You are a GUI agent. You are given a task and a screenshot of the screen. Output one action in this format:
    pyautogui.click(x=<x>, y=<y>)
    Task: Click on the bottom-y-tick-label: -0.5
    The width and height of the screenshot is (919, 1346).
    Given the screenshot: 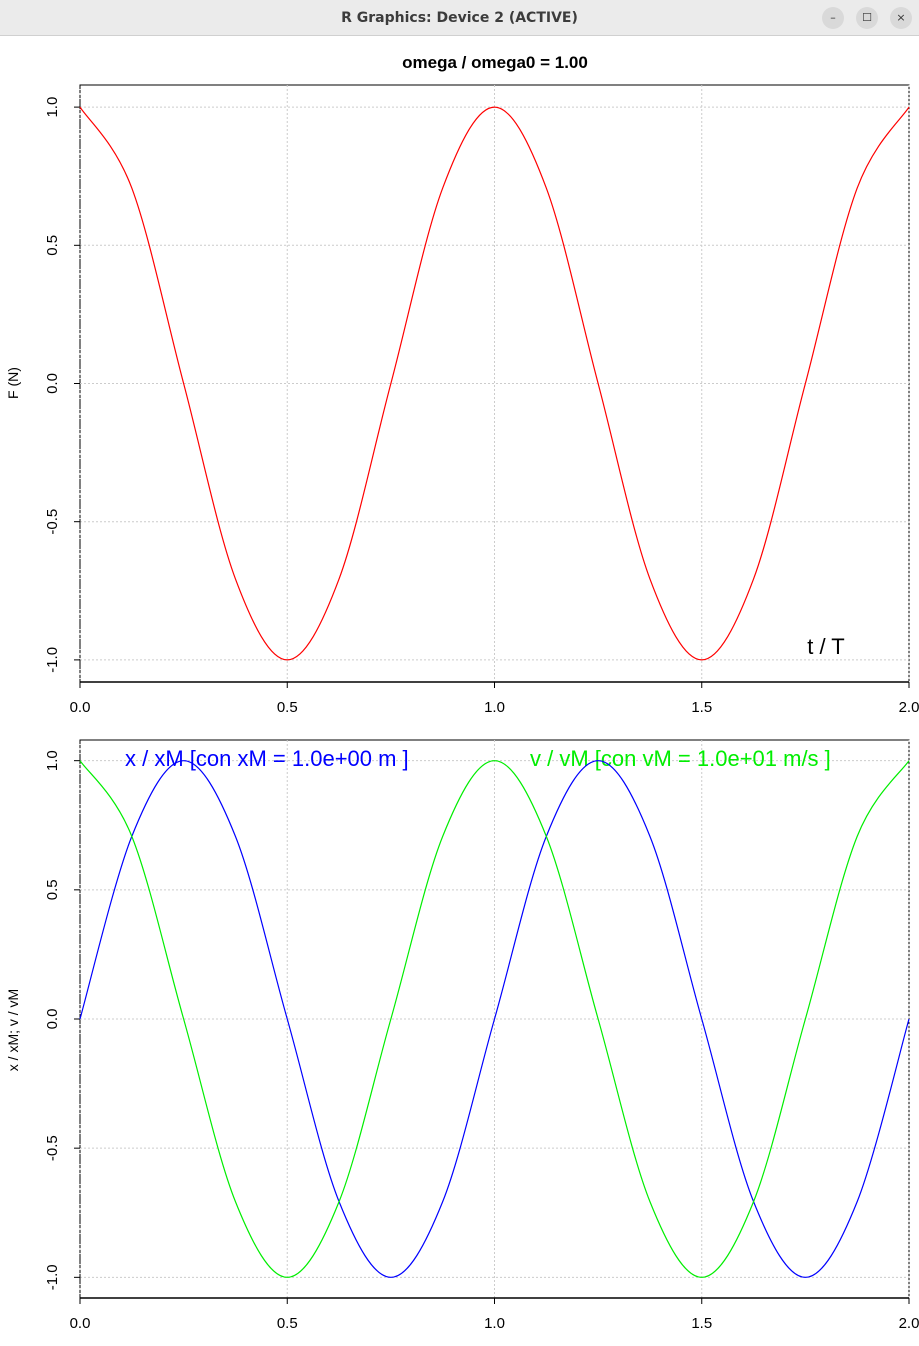 What is the action you would take?
    pyautogui.click(x=52, y=1148)
    